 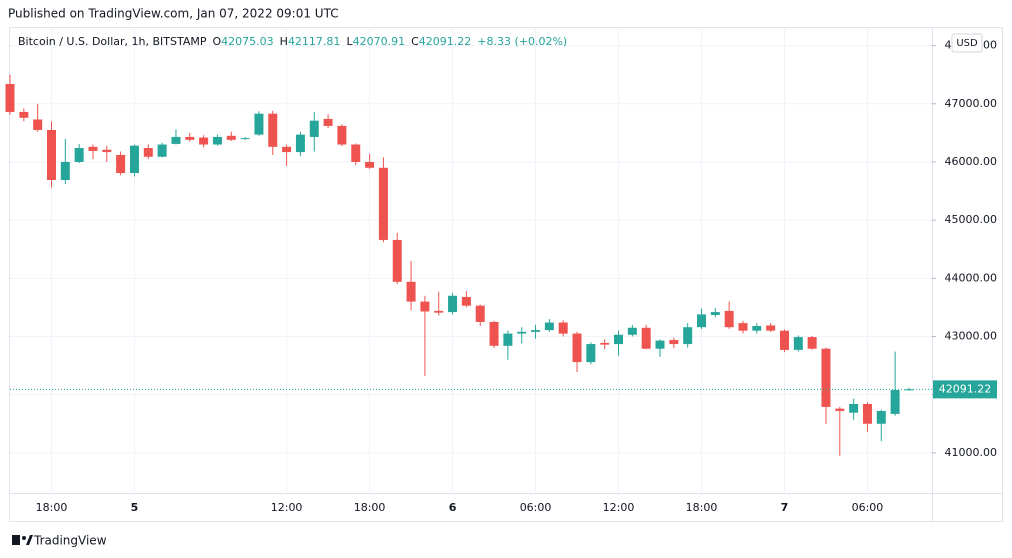 I want to click on legend-item: 42070.91, so click(x=379, y=41).